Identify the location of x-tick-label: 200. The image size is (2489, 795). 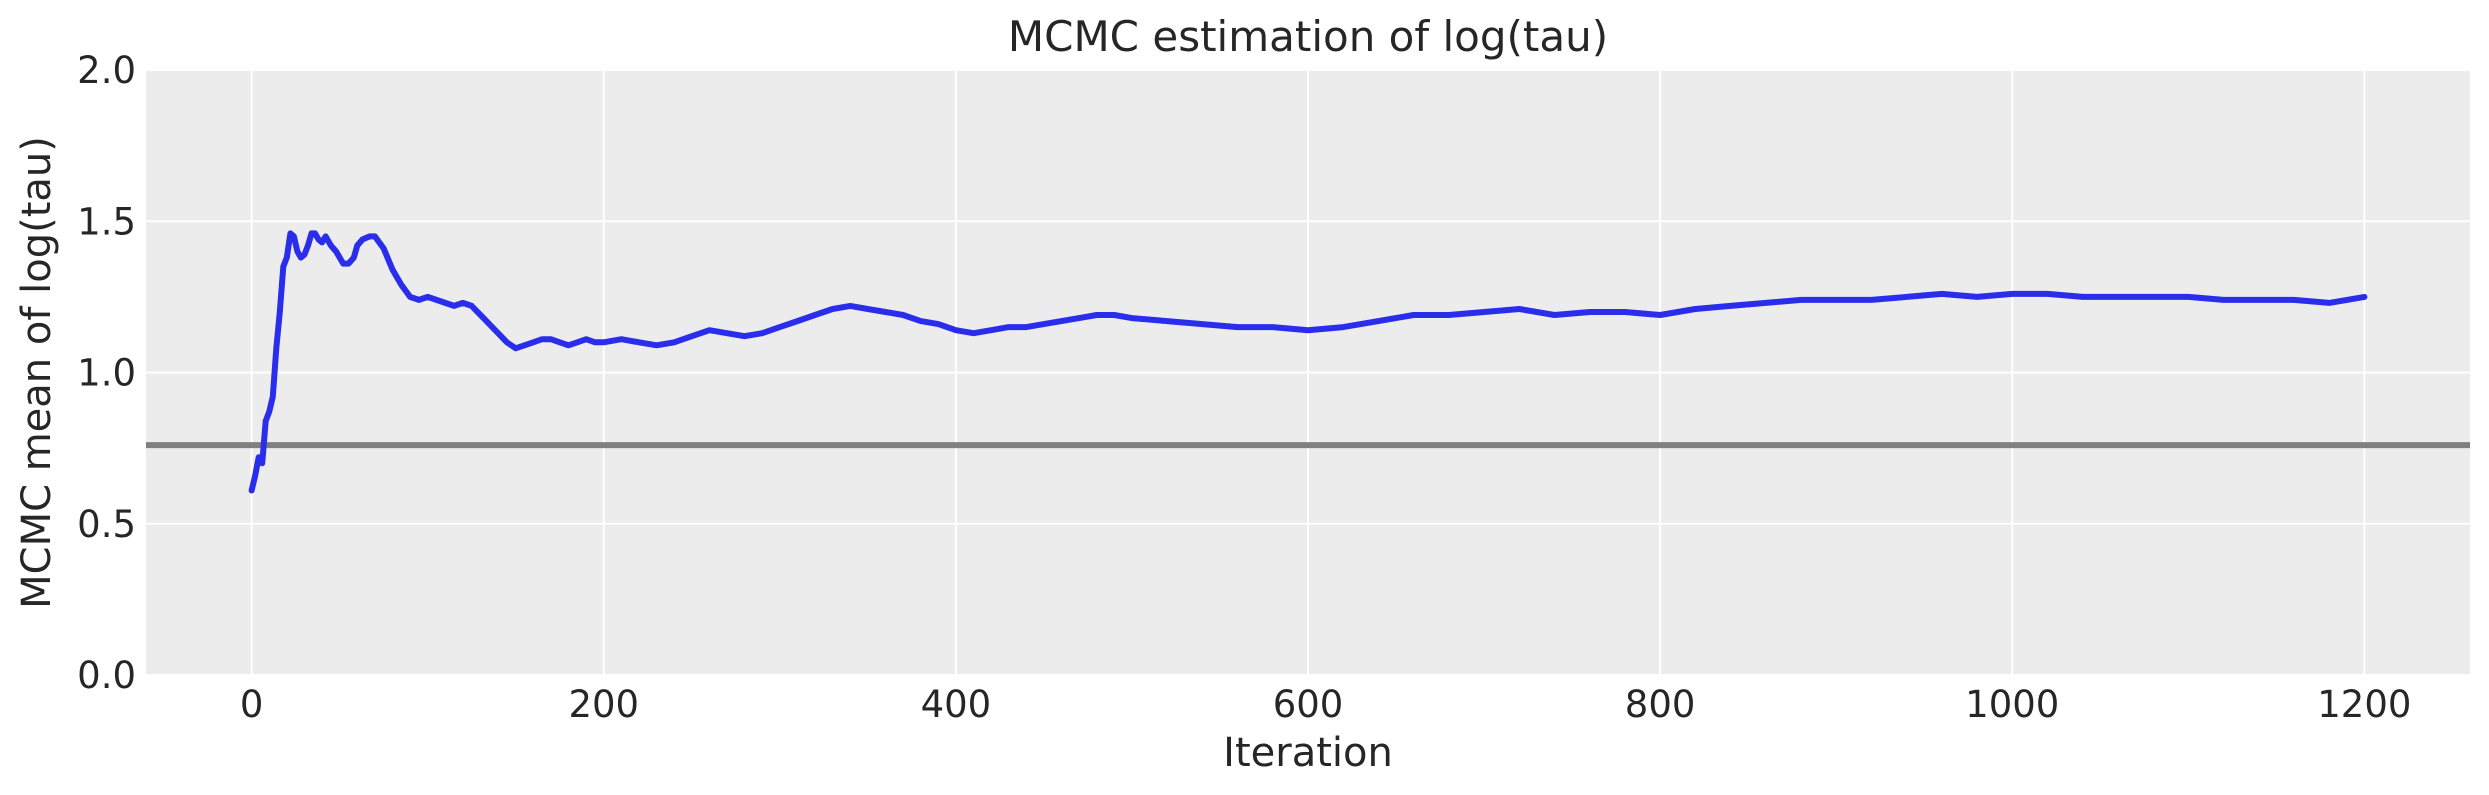
(603, 704).